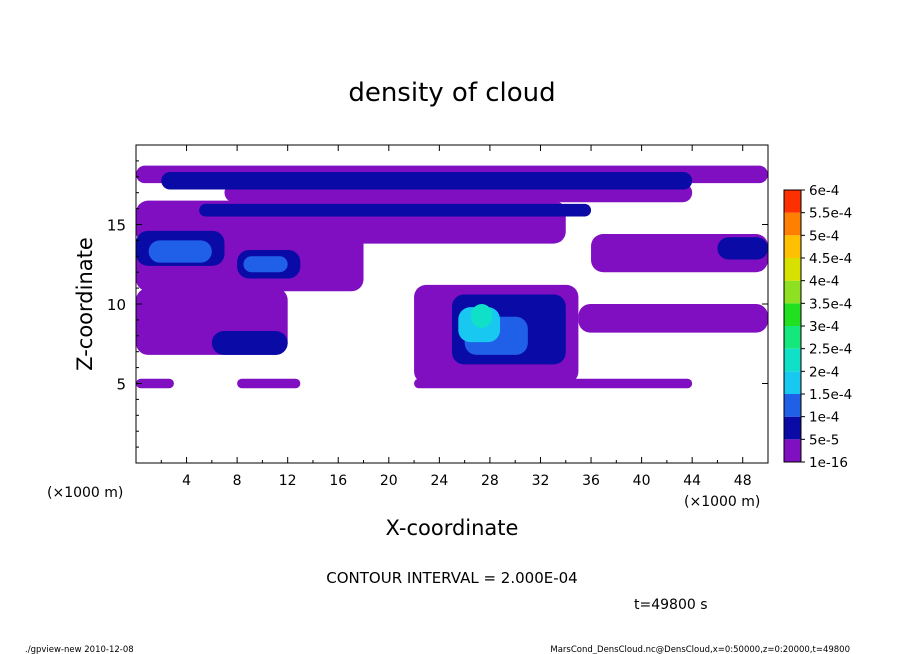 The image size is (904, 654). Describe the element at coordinates (642, 481) in the screenshot. I see `x-tick-label: 40` at that location.